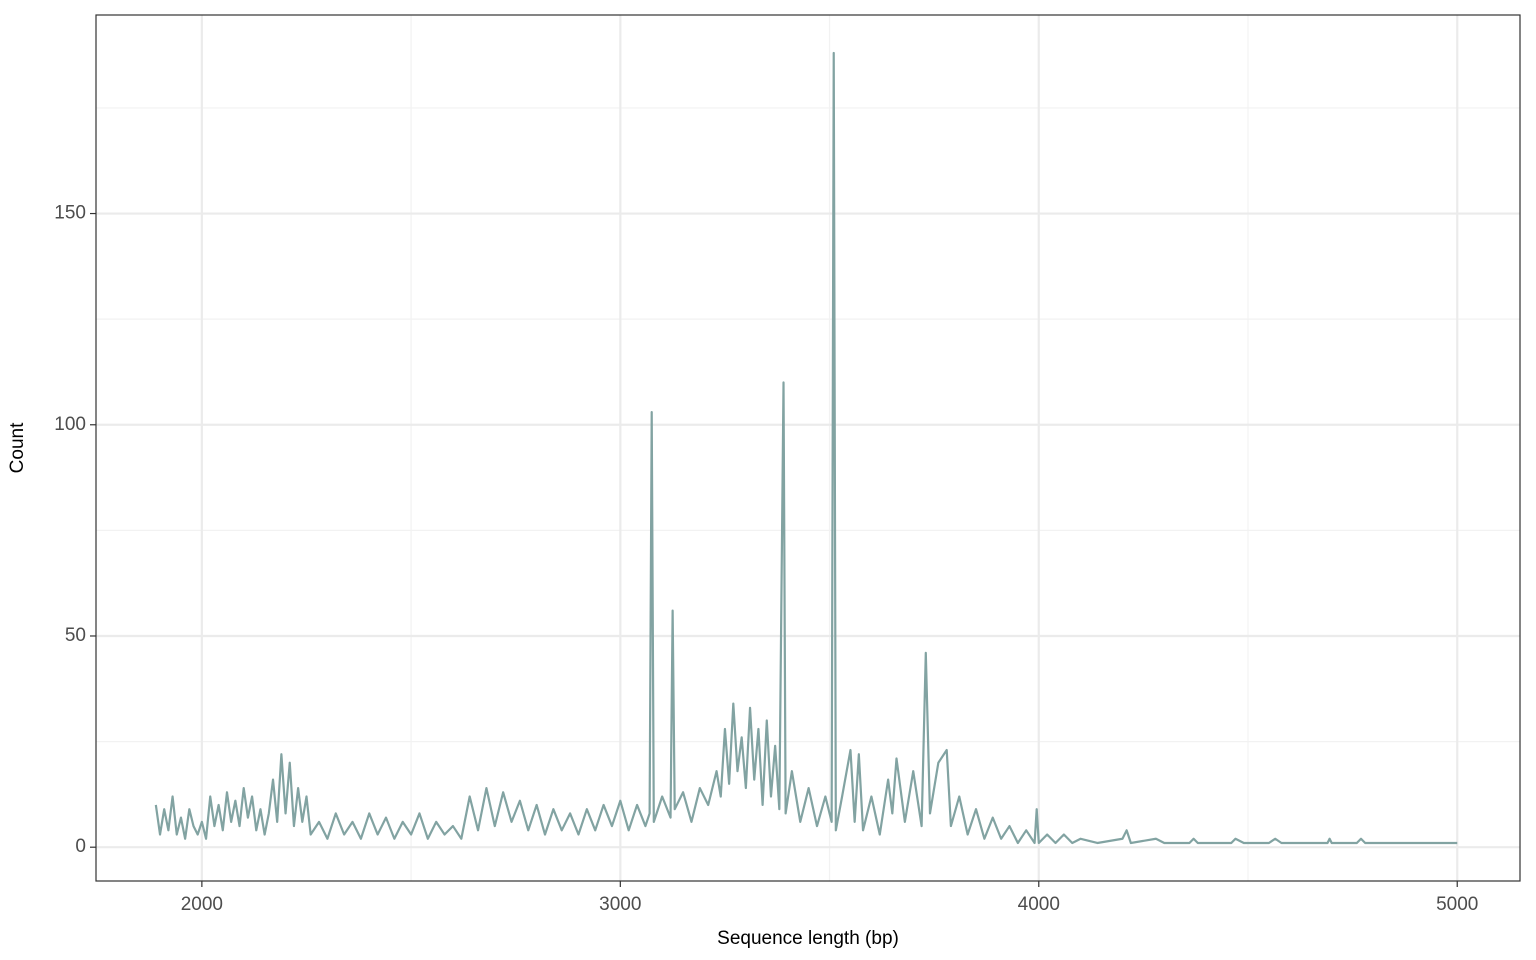  Describe the element at coordinates (620, 904) in the screenshot. I see `x-tick-label: 3000` at that location.